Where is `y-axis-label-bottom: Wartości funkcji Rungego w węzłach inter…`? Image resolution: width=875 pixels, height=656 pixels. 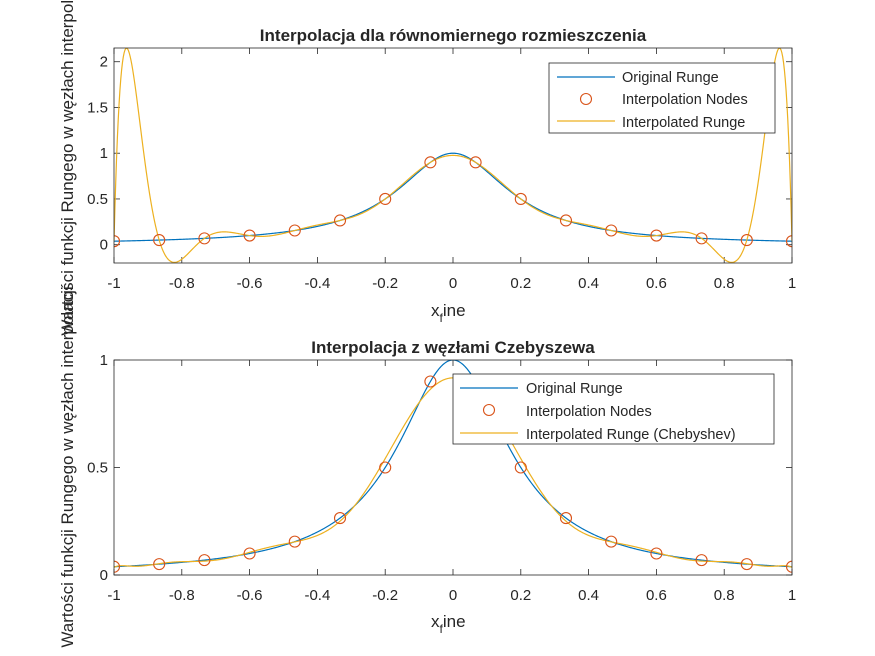
y-axis-label-bottom: Wartości funkcji Rungego w węzłach inter… is located at coordinates (67, 466).